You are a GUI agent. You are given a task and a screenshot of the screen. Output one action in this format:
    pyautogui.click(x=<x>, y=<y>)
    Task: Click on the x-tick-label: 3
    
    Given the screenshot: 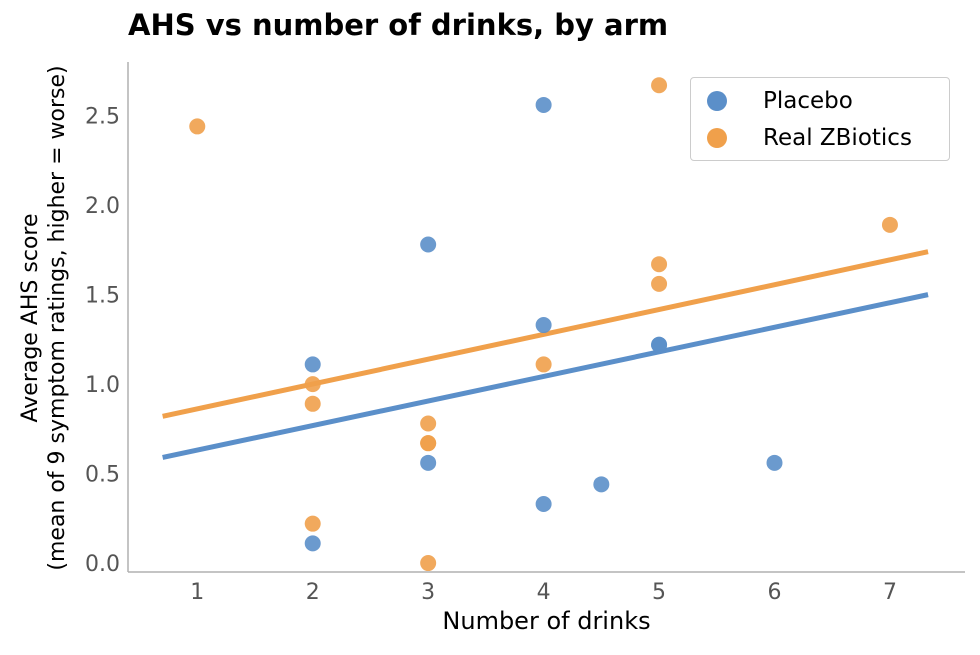 What is the action you would take?
    pyautogui.click(x=428, y=592)
    